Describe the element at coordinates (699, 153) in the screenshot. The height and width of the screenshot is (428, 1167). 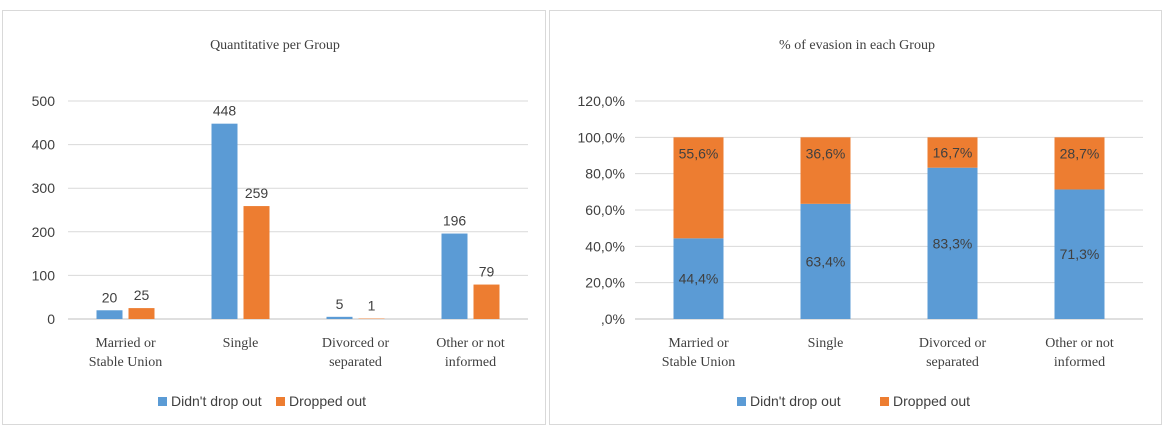
I see `data-label: 55,6%` at that location.